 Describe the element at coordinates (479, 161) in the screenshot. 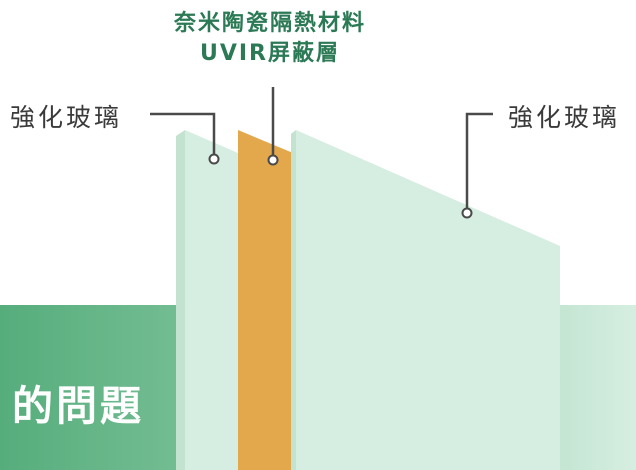

I see `right-leader-line` at that location.